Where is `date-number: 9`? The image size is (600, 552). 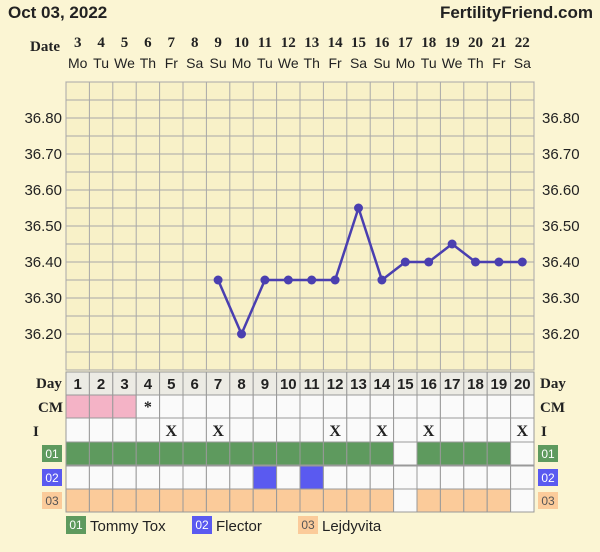
date-number: 9 is located at coordinates (218, 43).